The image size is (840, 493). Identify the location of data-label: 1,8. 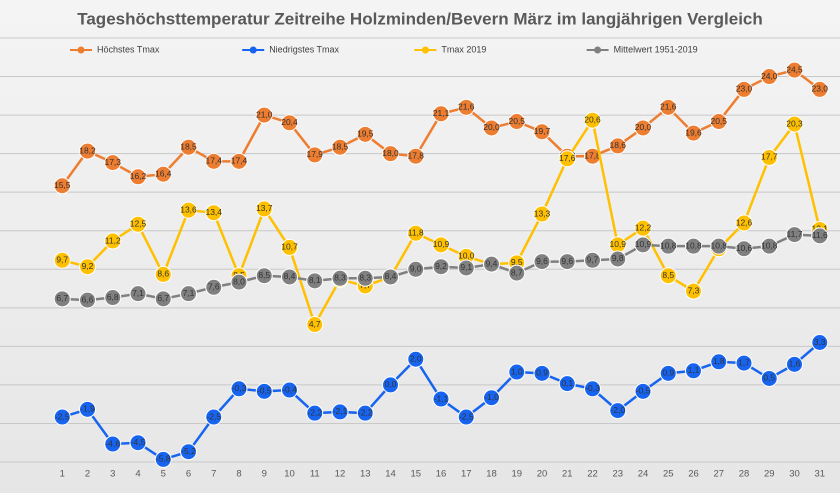
(719, 361).